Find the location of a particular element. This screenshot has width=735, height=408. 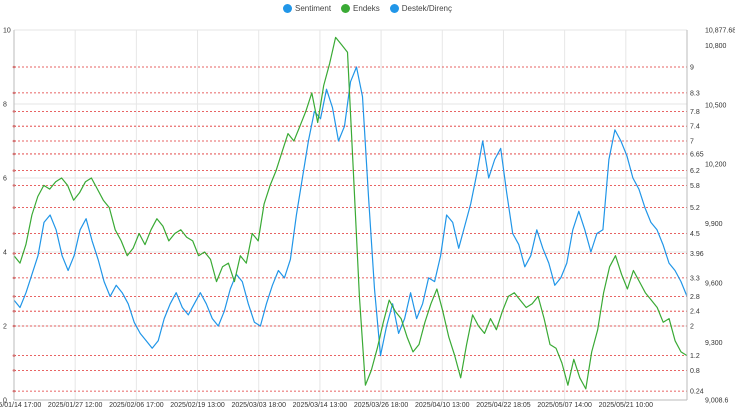

y-axis-right-tick-label: 9,600 is located at coordinates (714, 283).